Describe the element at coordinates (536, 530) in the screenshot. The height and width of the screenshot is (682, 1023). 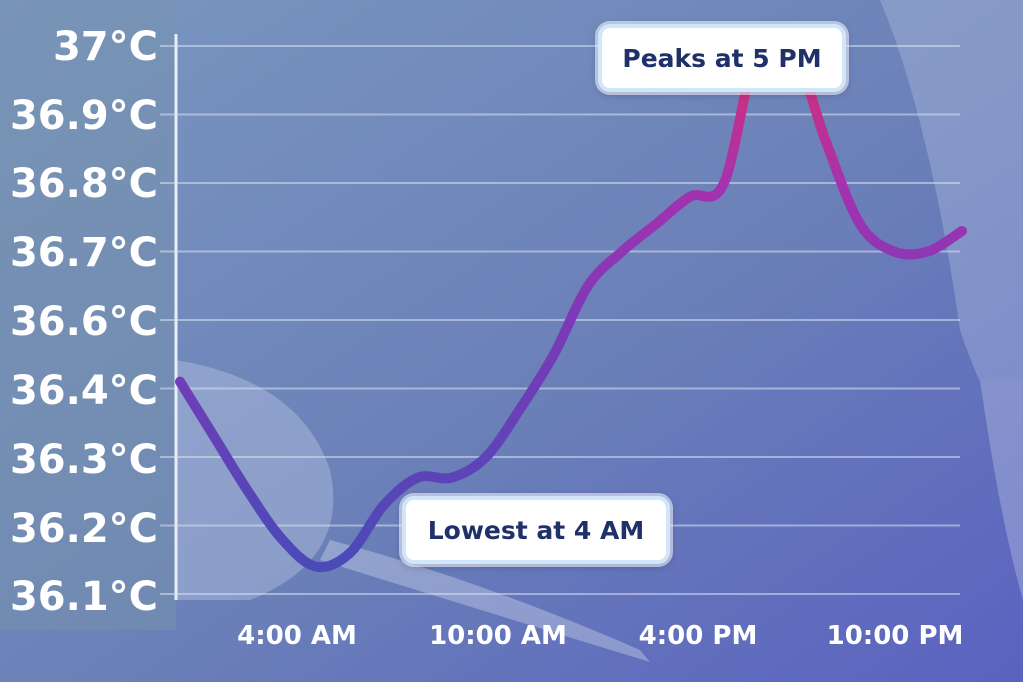
I see `lowest-annotation: Lowest at 4 AM` at that location.